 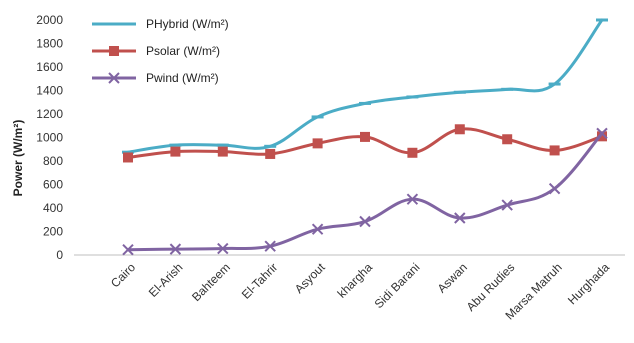 What do you see at coordinates (49, 91) in the screenshot?
I see `y-tick-label: 1400` at bounding box center [49, 91].